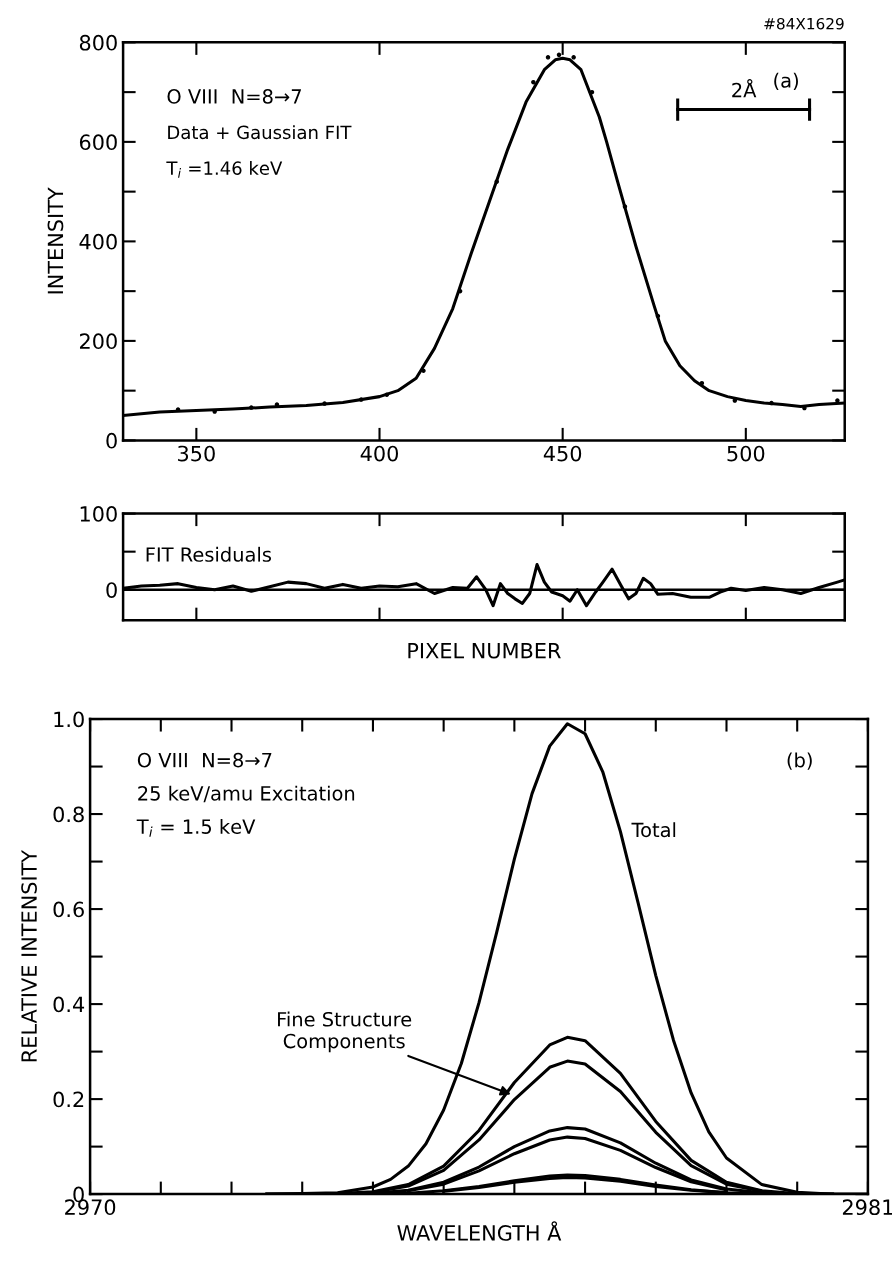 Image resolution: width=892 pixels, height=1284 pixels. What do you see at coordinates (744, 88) in the screenshot?
I see `annotation: 2Å` at bounding box center [744, 88].